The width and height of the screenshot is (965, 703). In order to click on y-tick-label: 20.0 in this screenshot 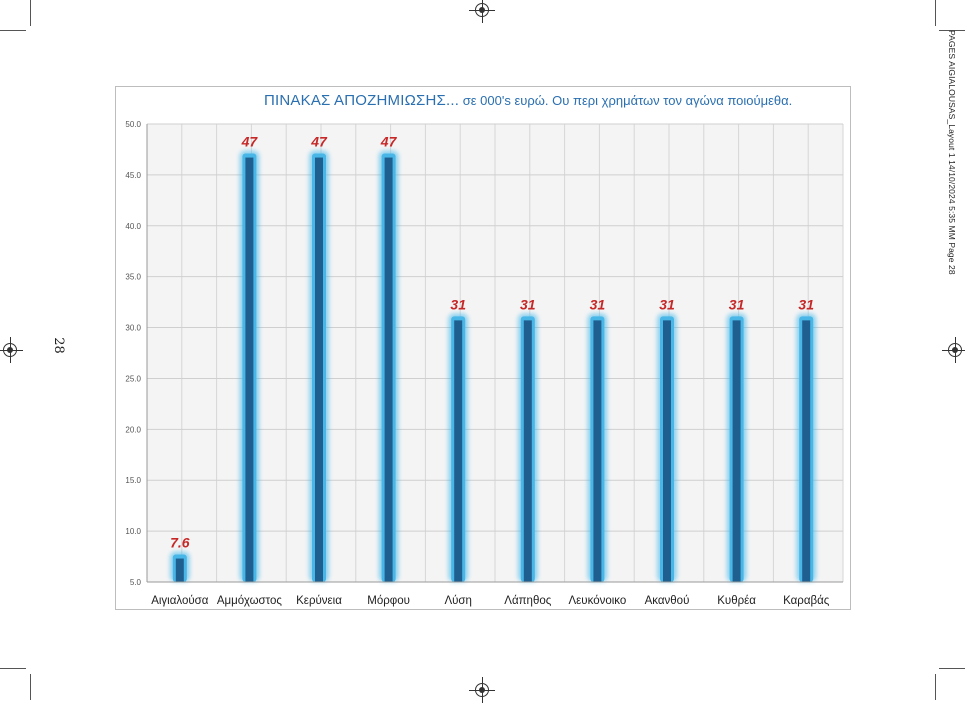, I will do `click(133, 429)`.